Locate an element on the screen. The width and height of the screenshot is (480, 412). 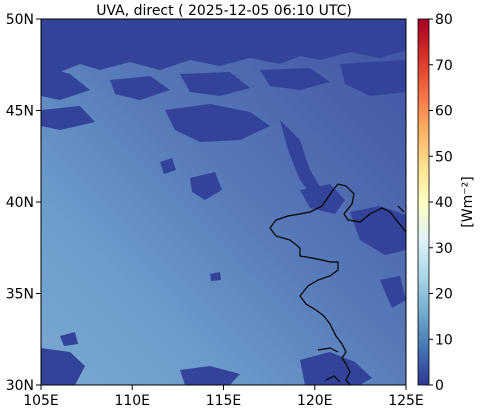
colorbar-ticks: 0 10 20 30 40 50 60 70 80 is located at coordinates (441, 203).